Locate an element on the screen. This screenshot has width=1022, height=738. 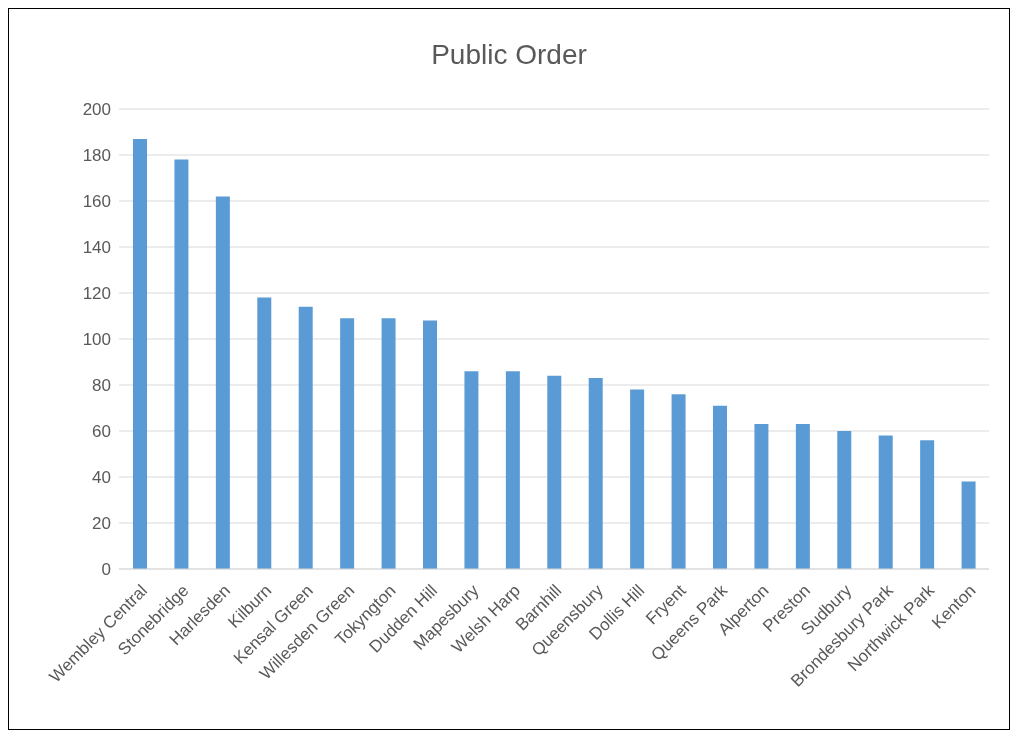
y-tick-label: 100 is located at coordinates (96, 340).